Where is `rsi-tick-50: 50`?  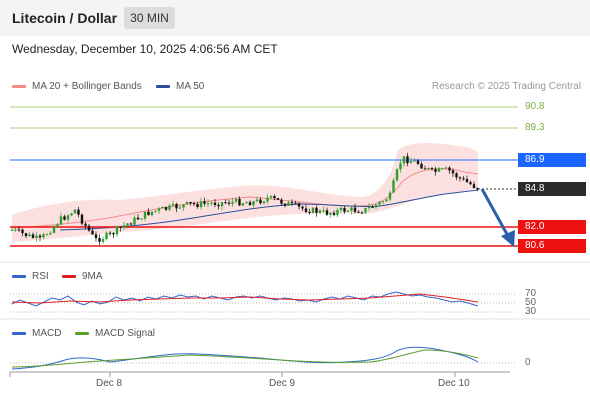
rsi-tick-50: 50 is located at coordinates (531, 302).